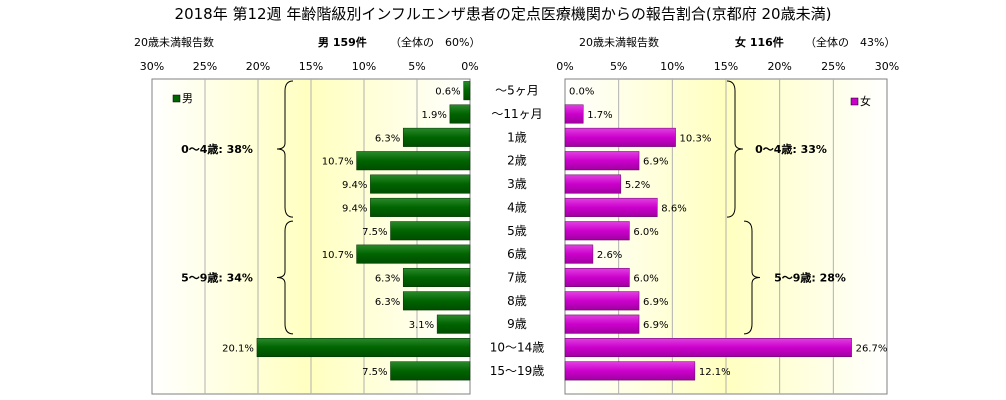 This screenshot has height=400, width=1006. What do you see at coordinates (238, 349) in the screenshot?
I see `male-bar-value-label: 20.1%` at bounding box center [238, 349].